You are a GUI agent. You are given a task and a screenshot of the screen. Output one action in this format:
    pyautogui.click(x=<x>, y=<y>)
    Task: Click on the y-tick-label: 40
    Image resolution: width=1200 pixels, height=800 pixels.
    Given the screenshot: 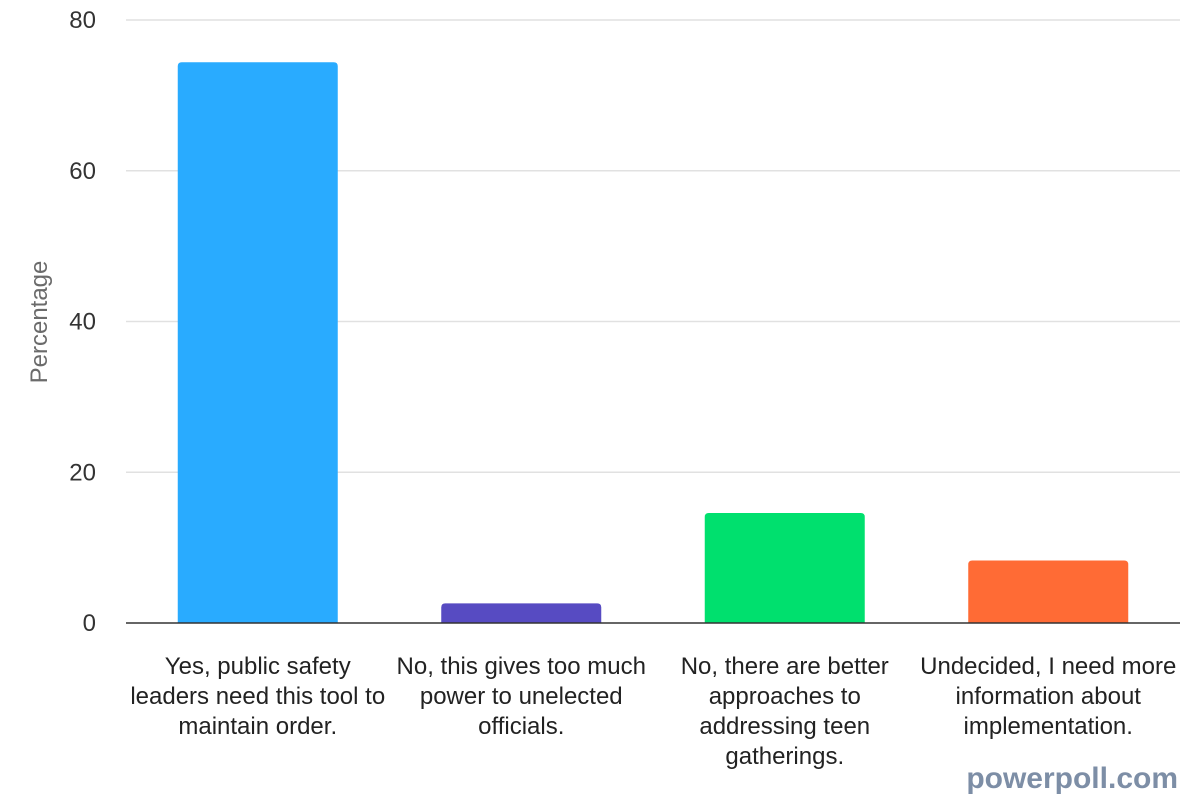 What is the action you would take?
    pyautogui.click(x=82, y=322)
    